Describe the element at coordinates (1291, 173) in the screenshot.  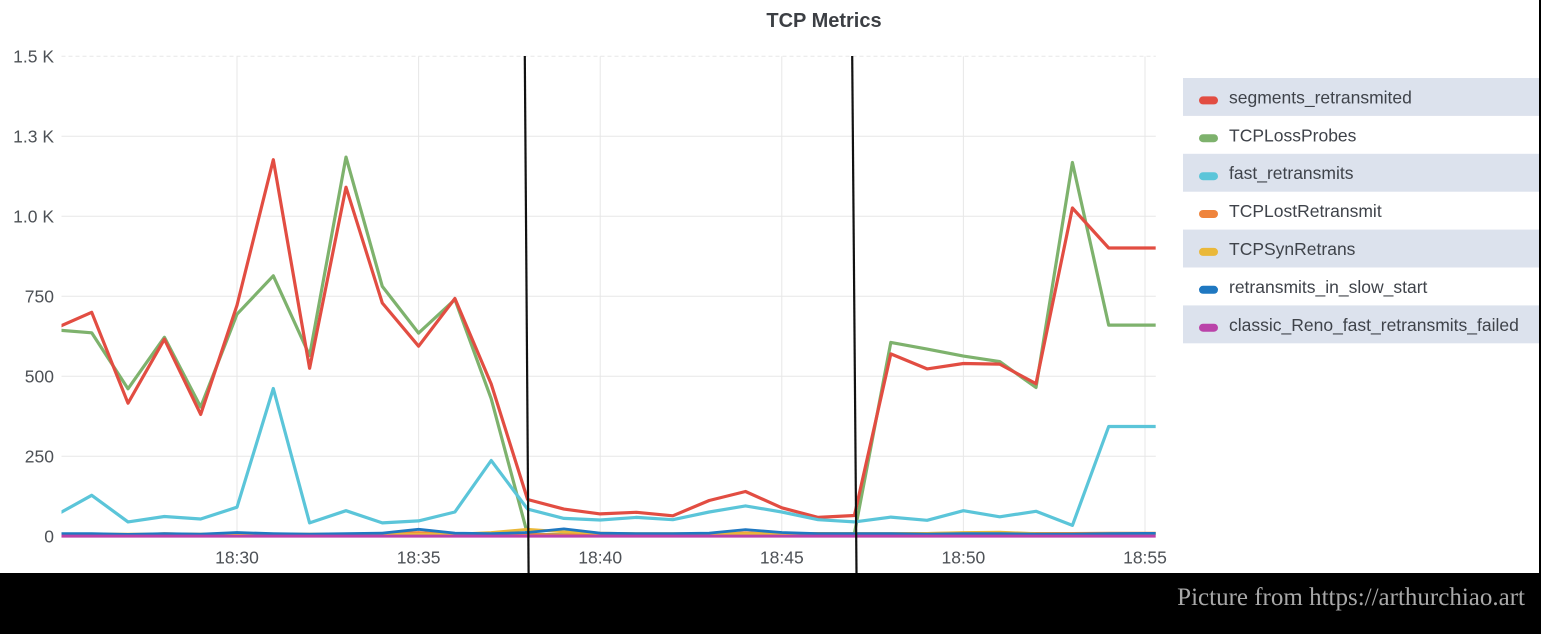
I see `svg-text: fast_retransmits` at that location.